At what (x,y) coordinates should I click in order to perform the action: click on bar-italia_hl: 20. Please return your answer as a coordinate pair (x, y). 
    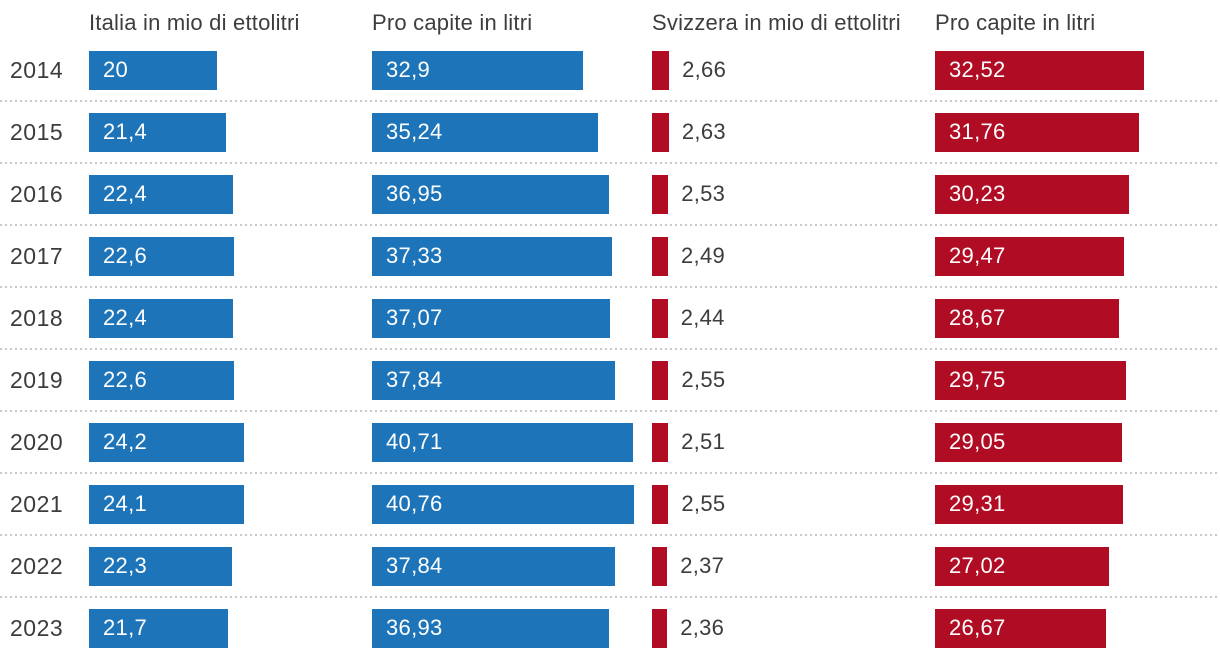
    Looking at the image, I should click on (153, 70).